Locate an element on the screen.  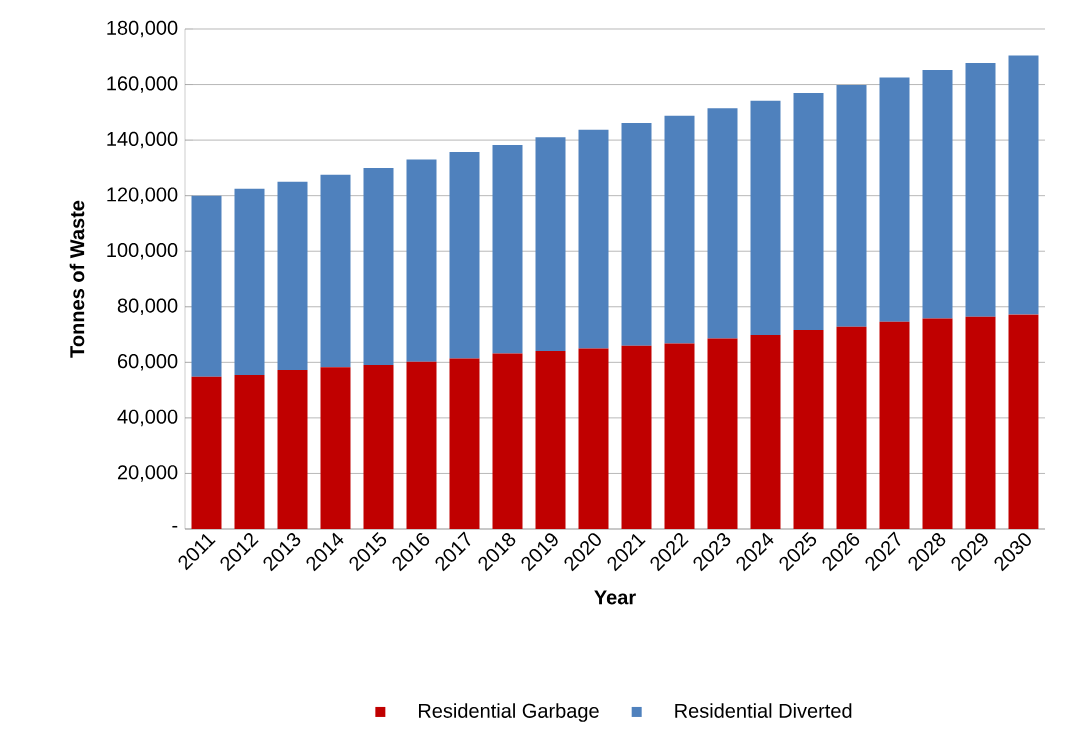
y-tick-label: 140,000 is located at coordinates (142, 140).